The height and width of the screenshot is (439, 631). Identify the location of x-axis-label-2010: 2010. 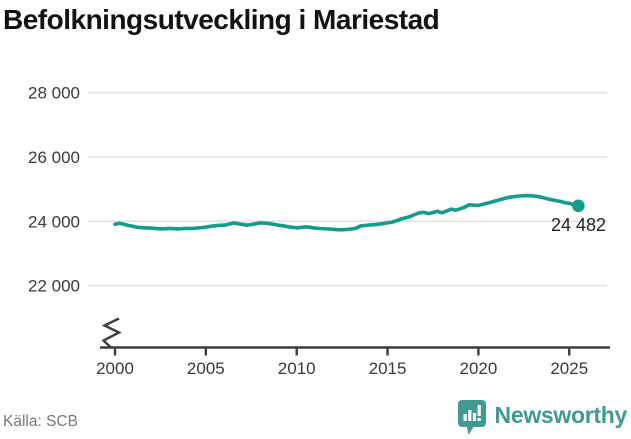
(297, 368).